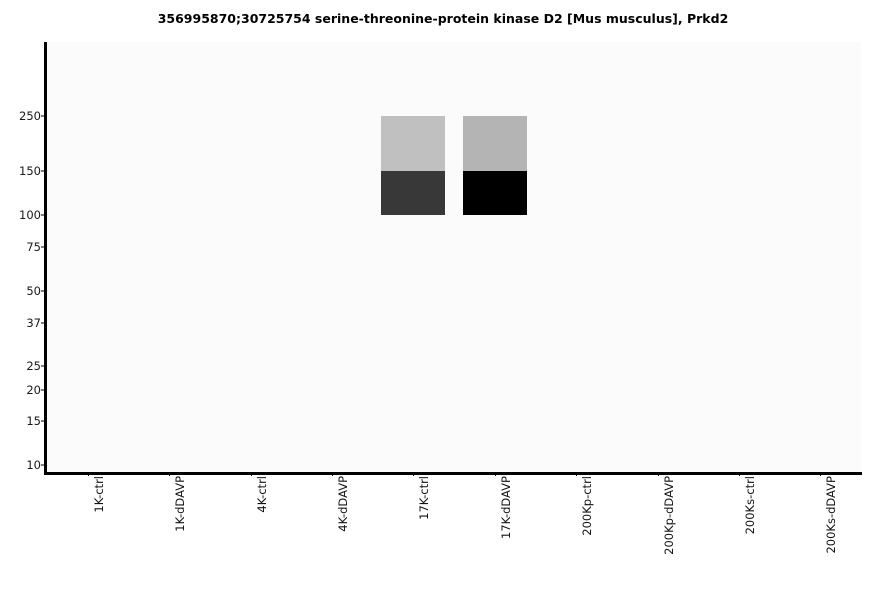  Describe the element at coordinates (33, 465) in the screenshot. I see `y-tick-label: 10` at that location.